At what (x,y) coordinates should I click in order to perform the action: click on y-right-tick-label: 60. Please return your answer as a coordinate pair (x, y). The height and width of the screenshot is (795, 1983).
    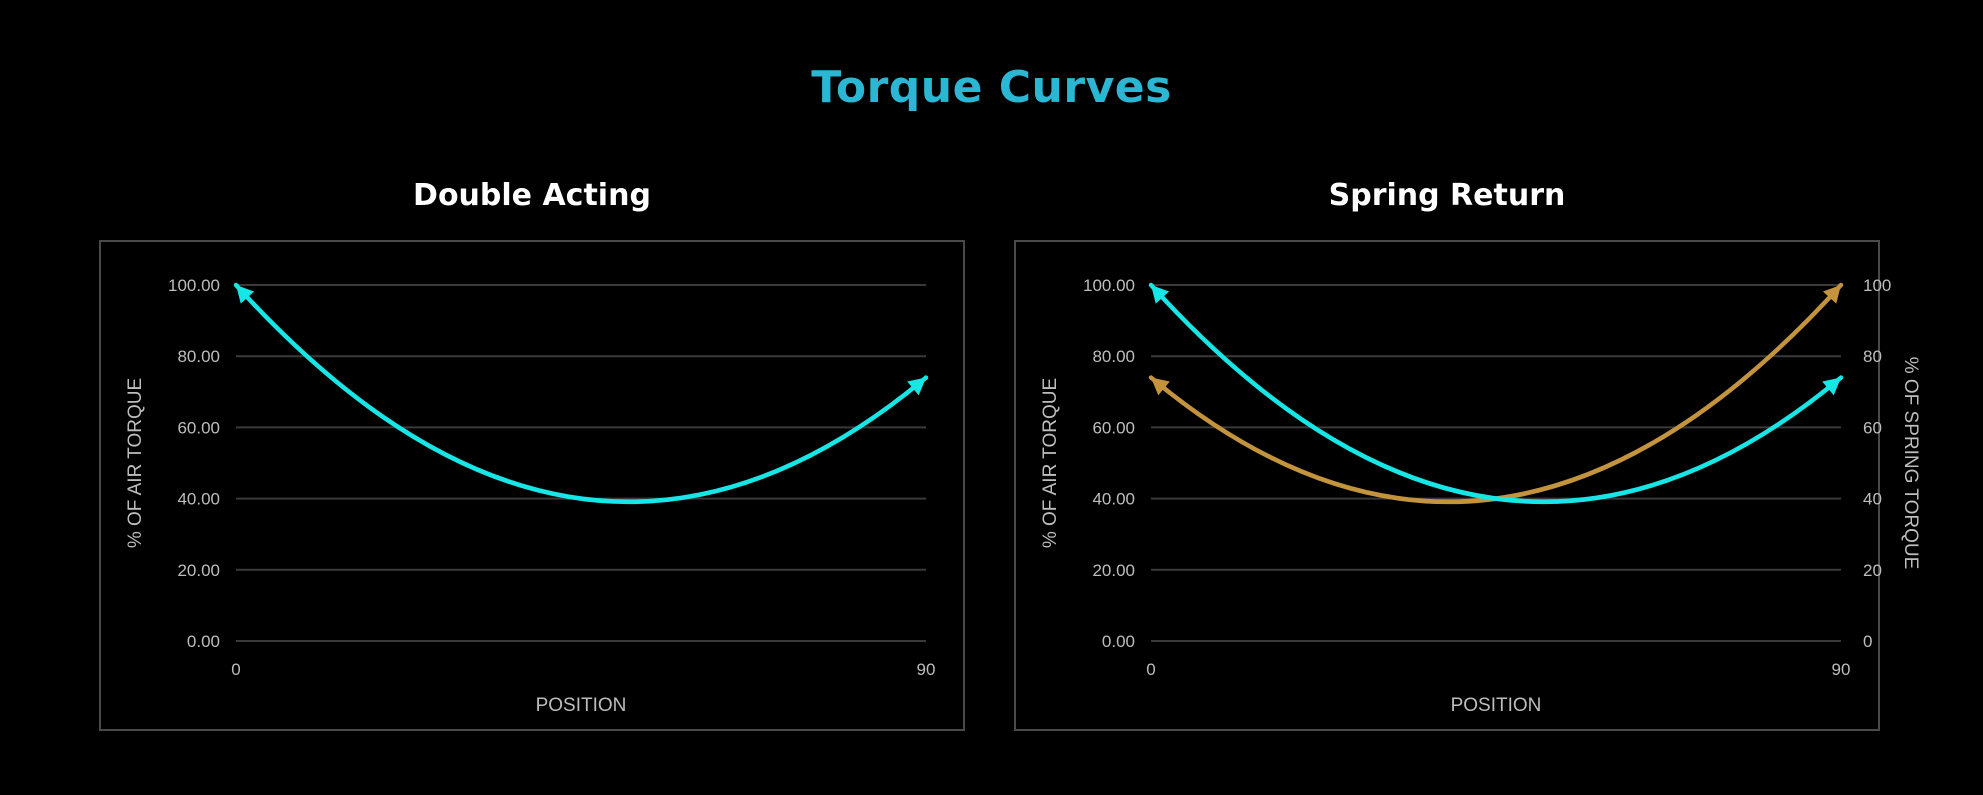
    Looking at the image, I should click on (1872, 427).